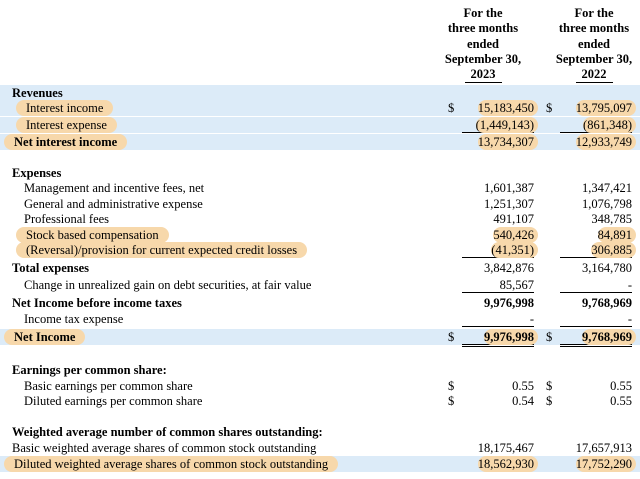 This screenshot has width=640, height=479. What do you see at coordinates (607, 204) in the screenshot?
I see `amount: 1,076,798` at bounding box center [607, 204].